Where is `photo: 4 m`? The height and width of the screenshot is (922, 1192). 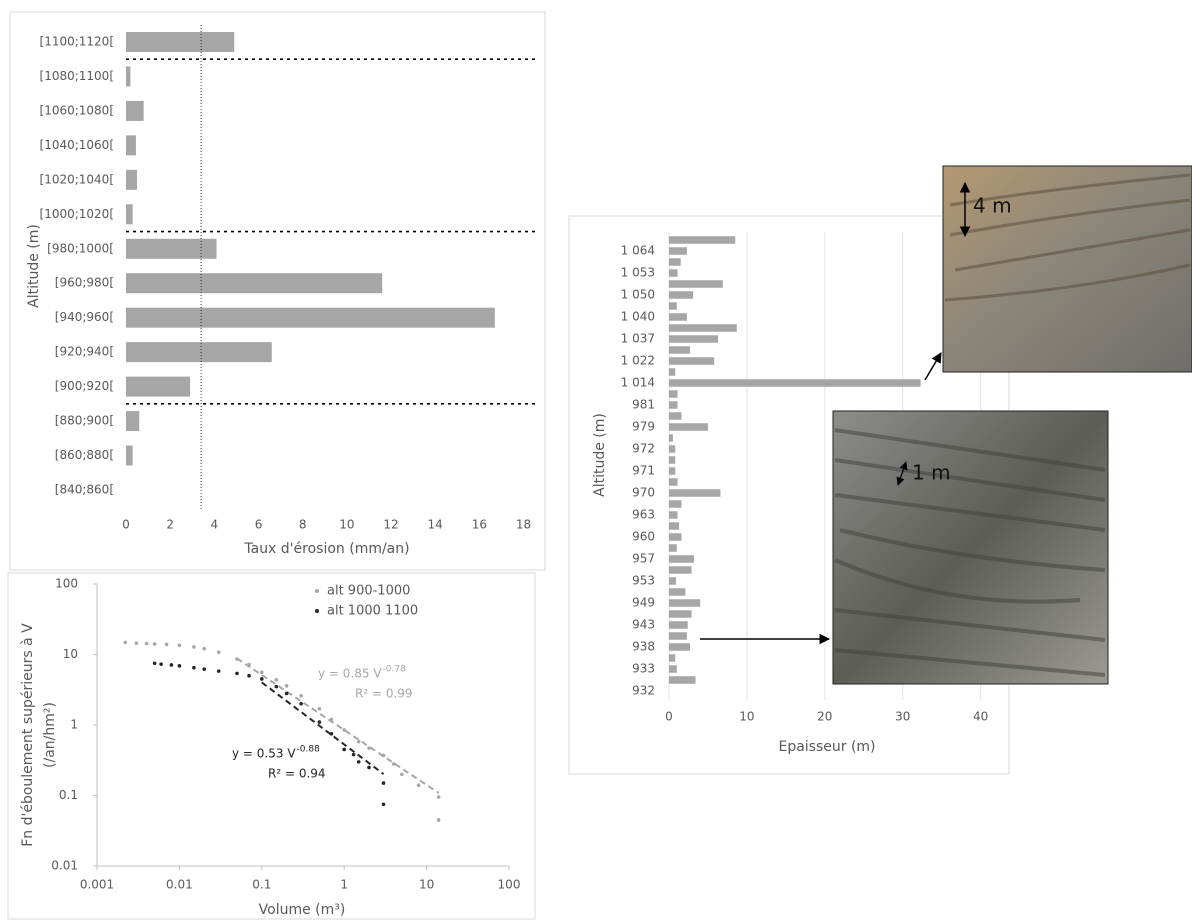 photo: 4 m is located at coordinates (1067, 269).